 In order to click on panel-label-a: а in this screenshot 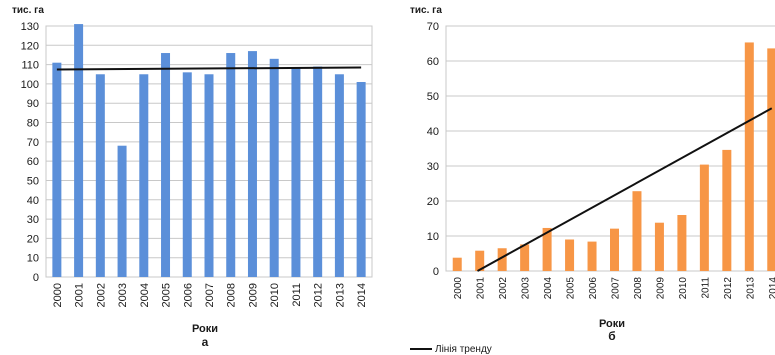, I will do `click(205, 342)`.